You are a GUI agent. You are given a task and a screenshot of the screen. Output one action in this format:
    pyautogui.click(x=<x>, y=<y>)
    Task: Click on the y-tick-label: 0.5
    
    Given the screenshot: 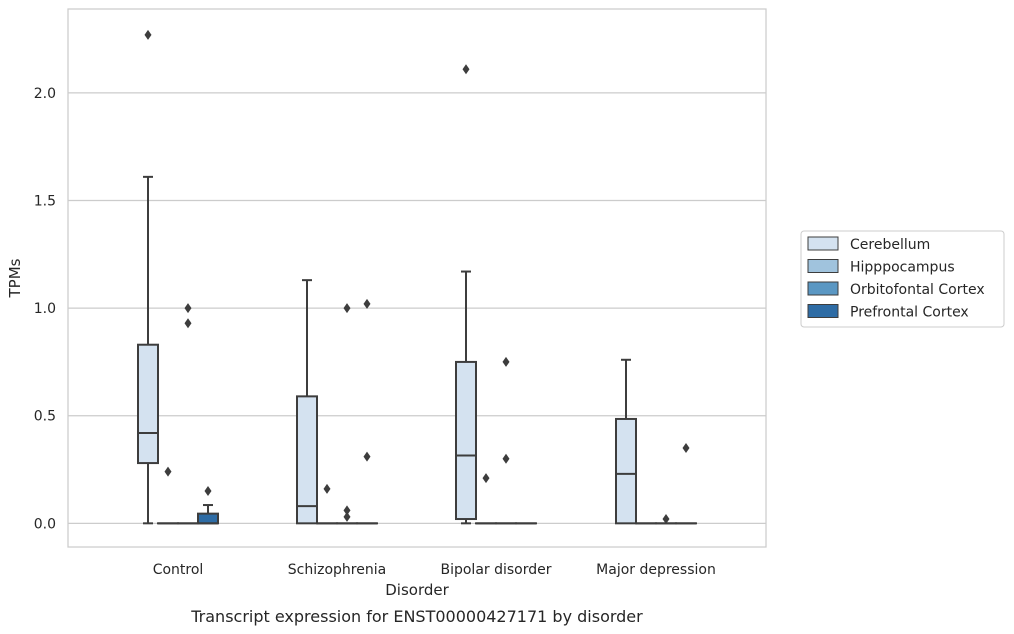 What is the action you would take?
    pyautogui.click(x=45, y=417)
    